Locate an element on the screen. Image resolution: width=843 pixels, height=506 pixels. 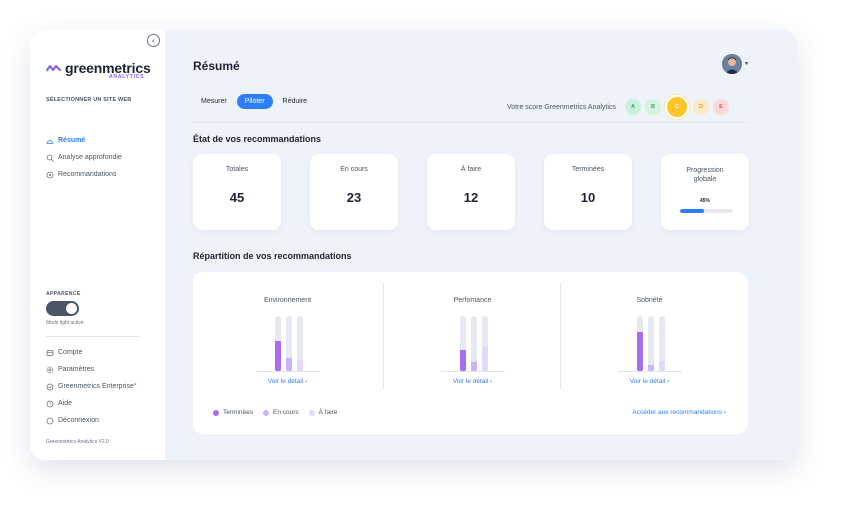
avatar is located at coordinates (732, 64).